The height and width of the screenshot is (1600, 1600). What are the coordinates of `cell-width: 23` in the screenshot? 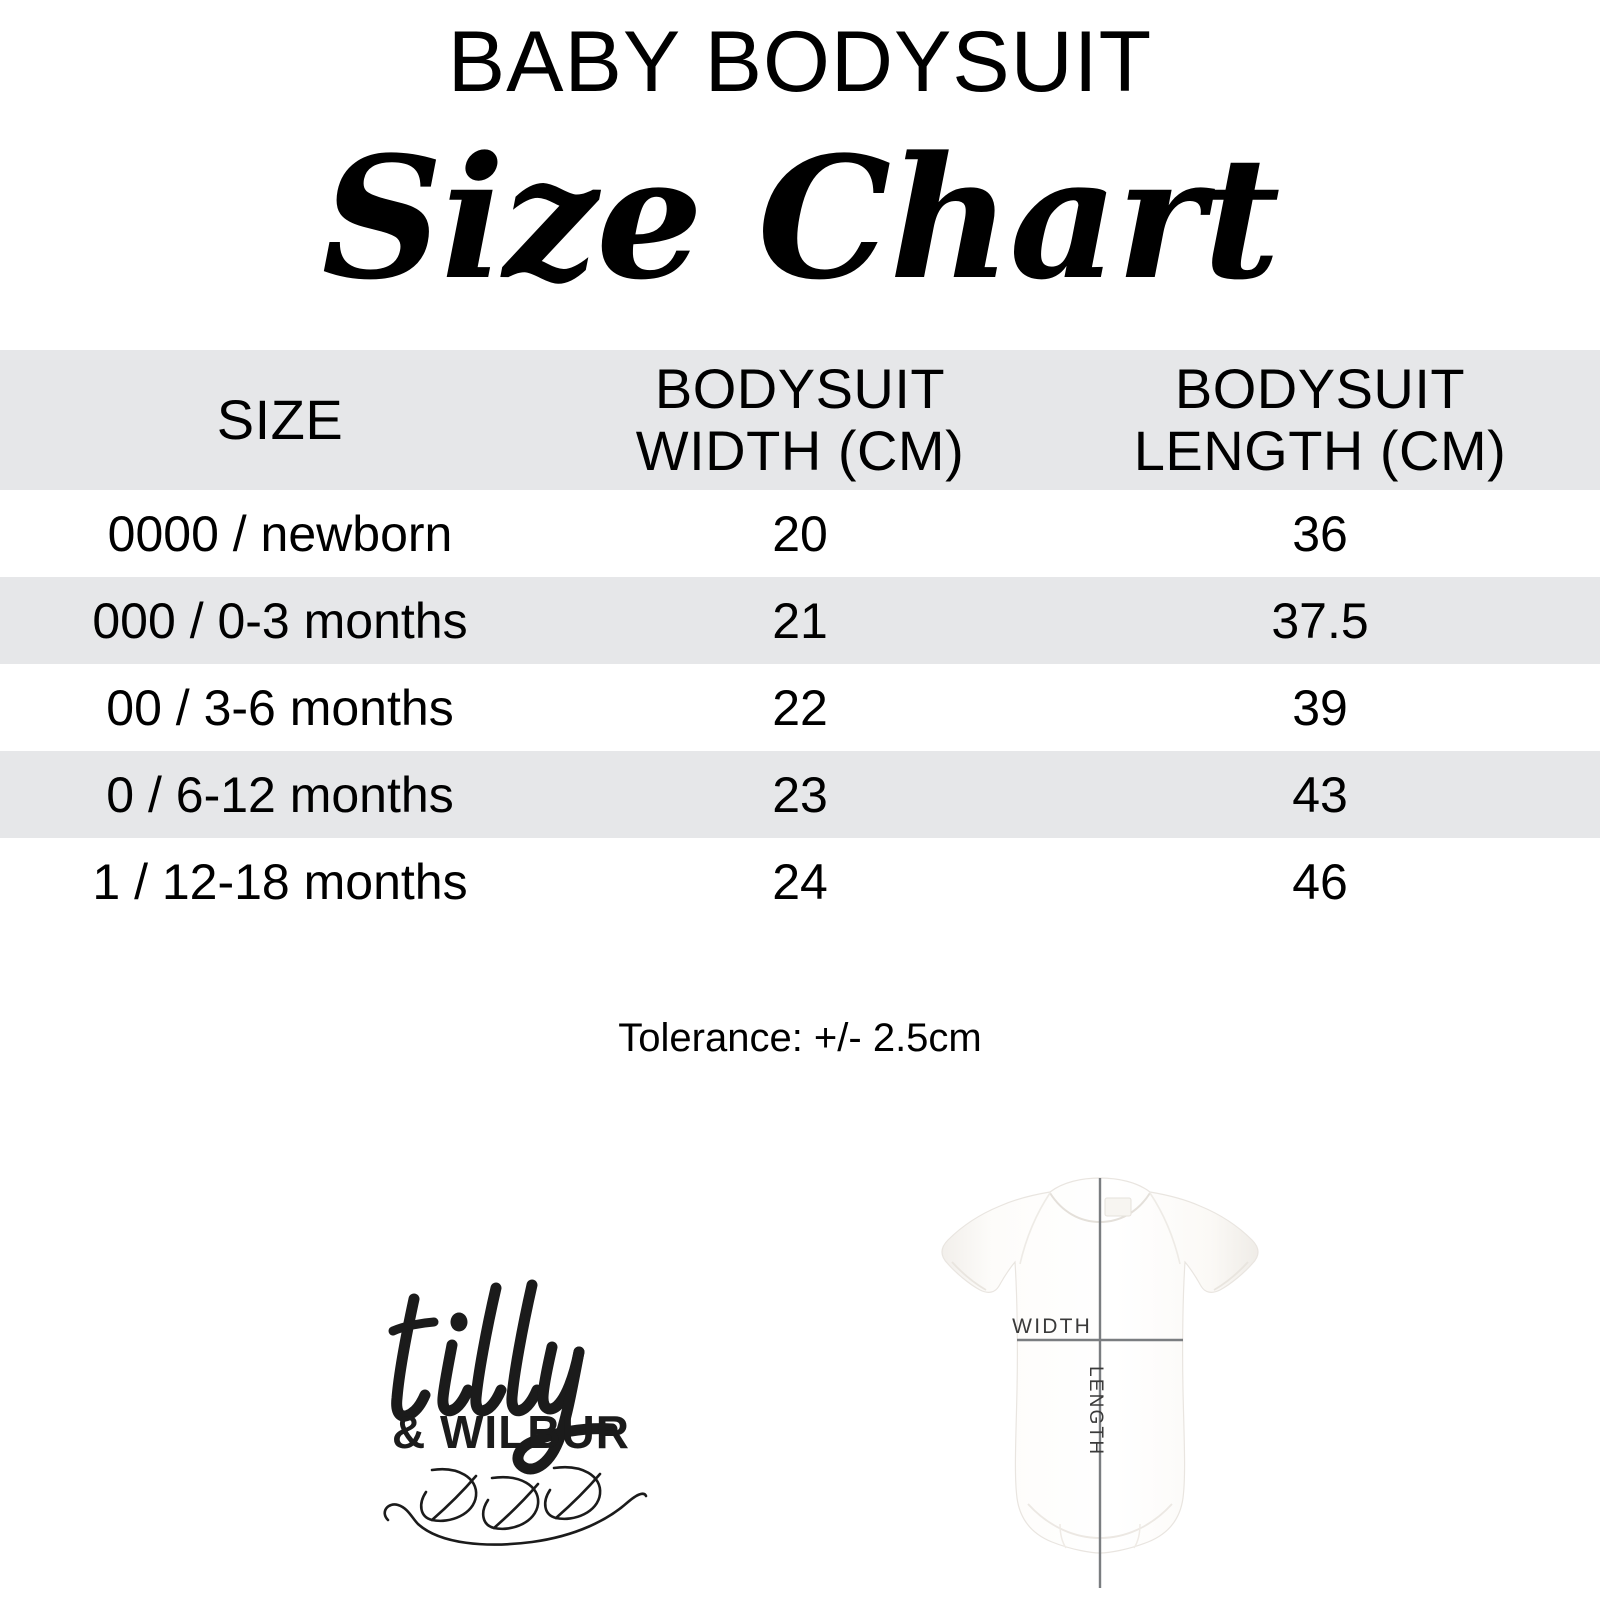 It's located at (800, 794).